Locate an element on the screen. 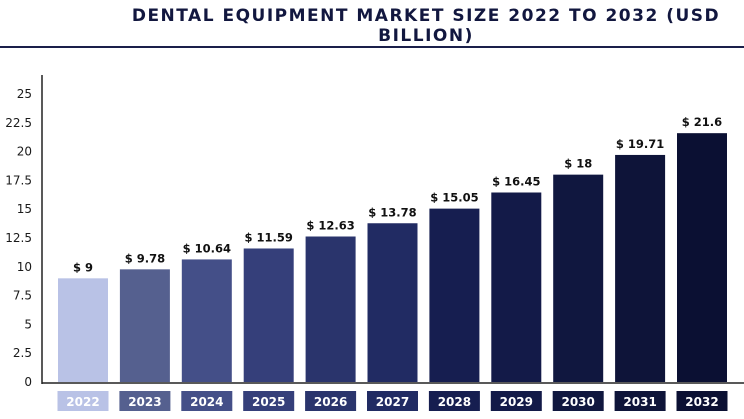 This screenshot has width=744, height=419. y-tick-label: 10 is located at coordinates (24, 267).